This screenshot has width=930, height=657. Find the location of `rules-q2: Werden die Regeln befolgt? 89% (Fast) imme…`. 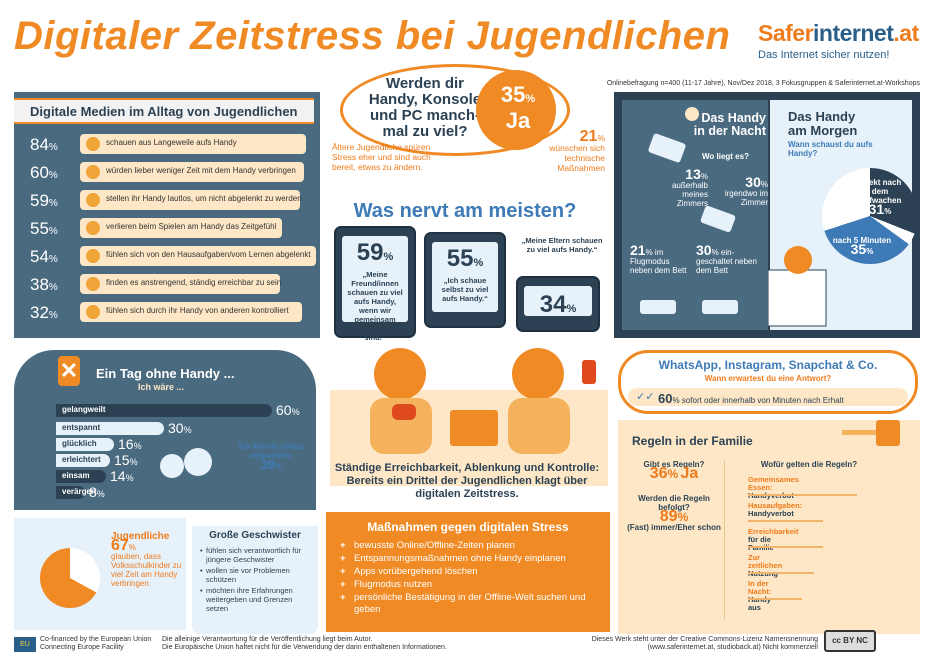

rules-q2: Werden die Regeln befolgt? 89% (Fast) imme… is located at coordinates (674, 513).